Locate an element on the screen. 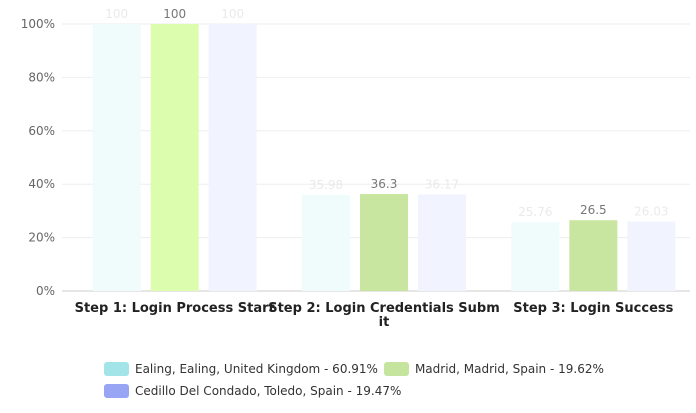 This screenshot has height=413, width=696. data-label: 25.76 is located at coordinates (535, 212).